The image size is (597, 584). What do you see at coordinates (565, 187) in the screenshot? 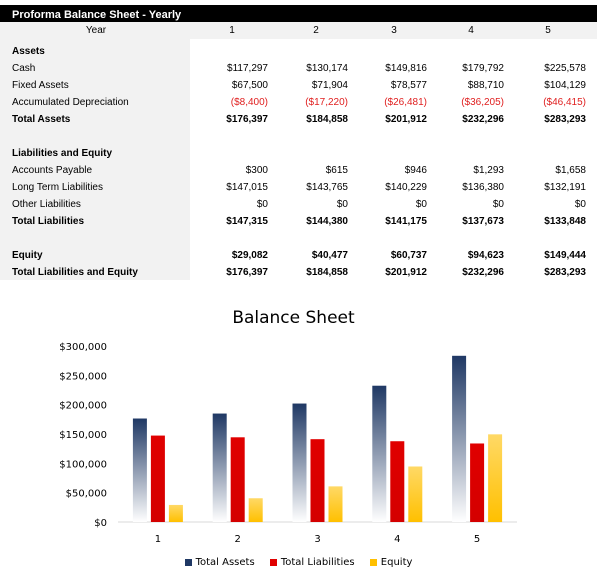
I see `table-cell: $132,191` at bounding box center [565, 187].